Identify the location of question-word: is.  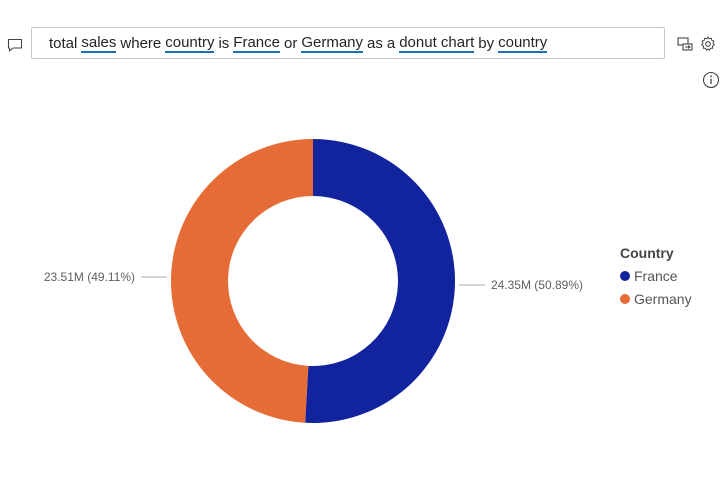
(224, 43).